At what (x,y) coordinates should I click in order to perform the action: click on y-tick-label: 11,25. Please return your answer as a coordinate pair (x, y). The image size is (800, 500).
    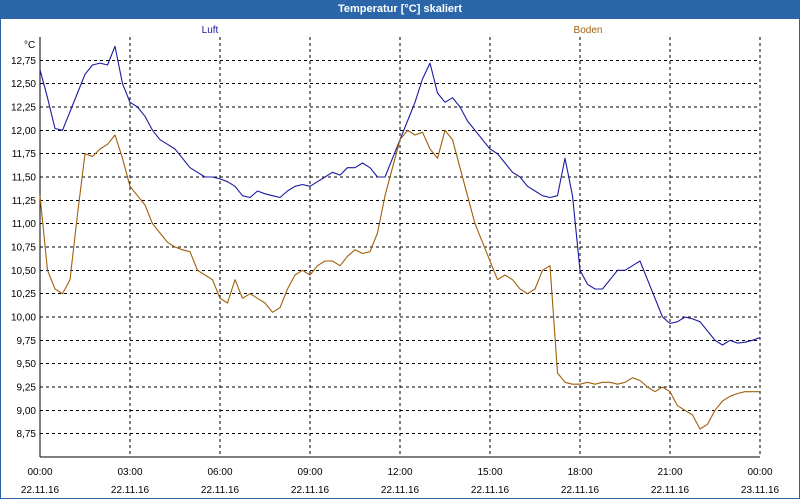
    Looking at the image, I should click on (24, 201).